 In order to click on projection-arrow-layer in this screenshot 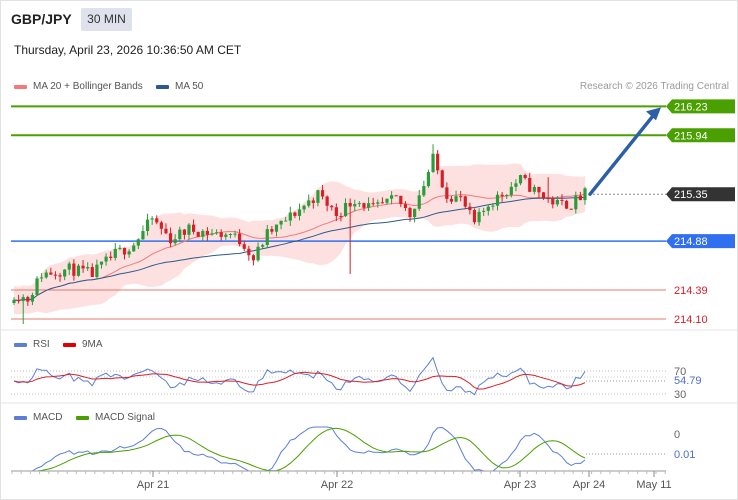, I will do `click(624, 151)`.